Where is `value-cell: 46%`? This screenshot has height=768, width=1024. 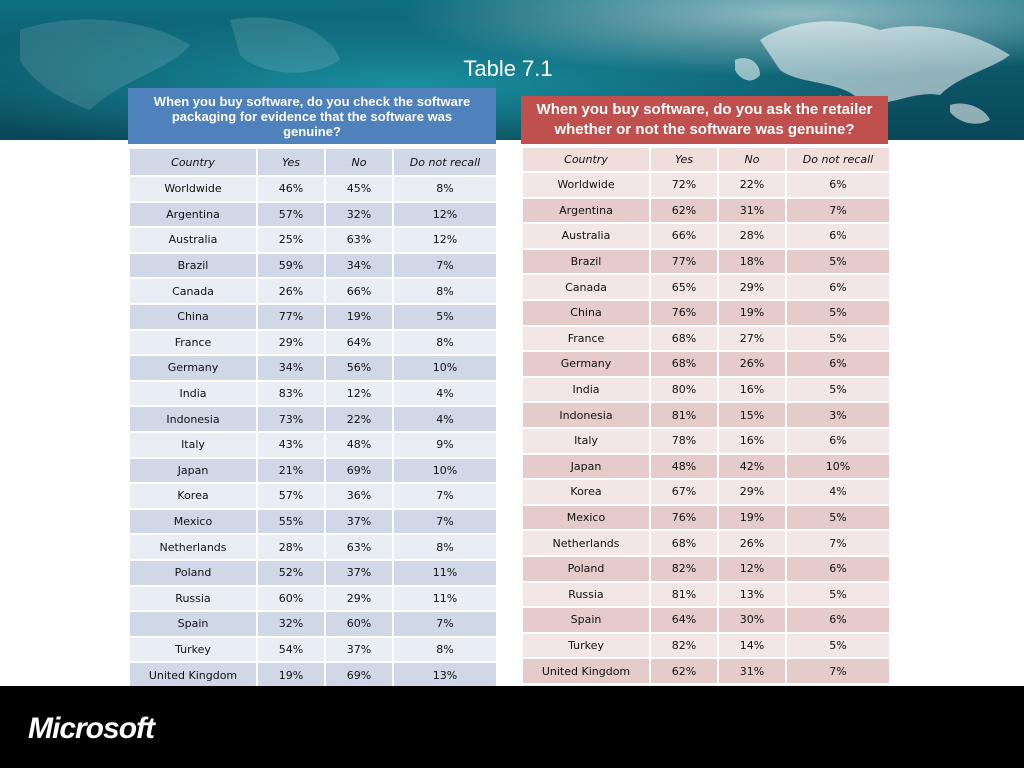
value-cell: 46% is located at coordinates (291, 189).